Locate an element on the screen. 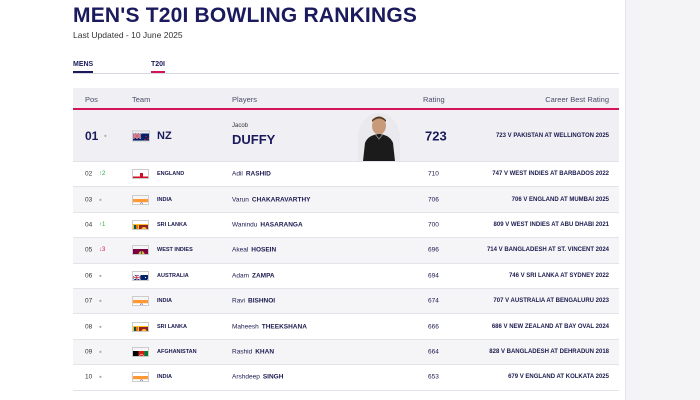  player-name: Wanindu HASARANGA is located at coordinates (267, 224).